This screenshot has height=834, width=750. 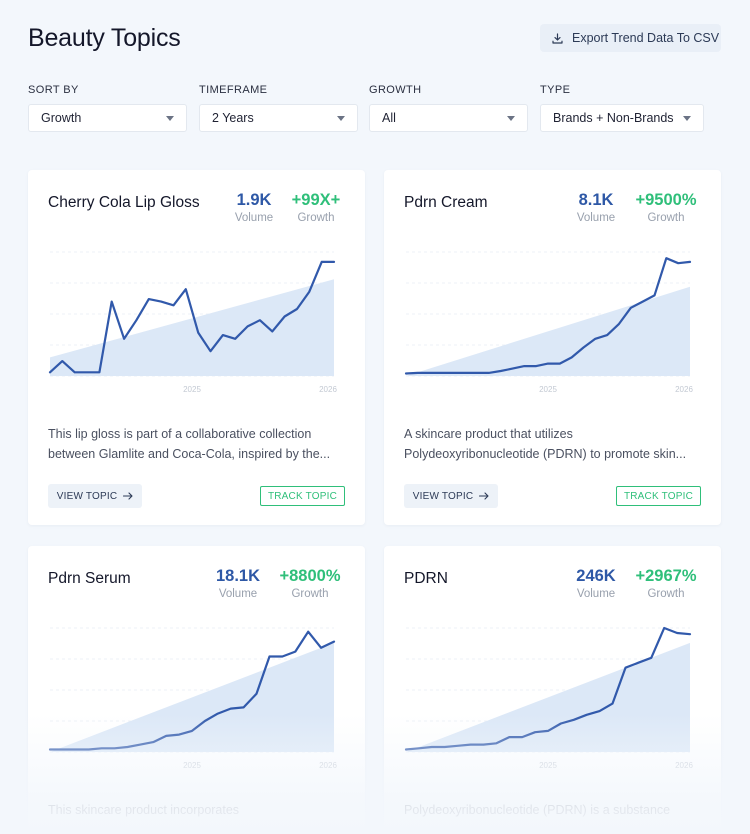 What do you see at coordinates (310, 576) in the screenshot?
I see `growth-value: +8800%` at bounding box center [310, 576].